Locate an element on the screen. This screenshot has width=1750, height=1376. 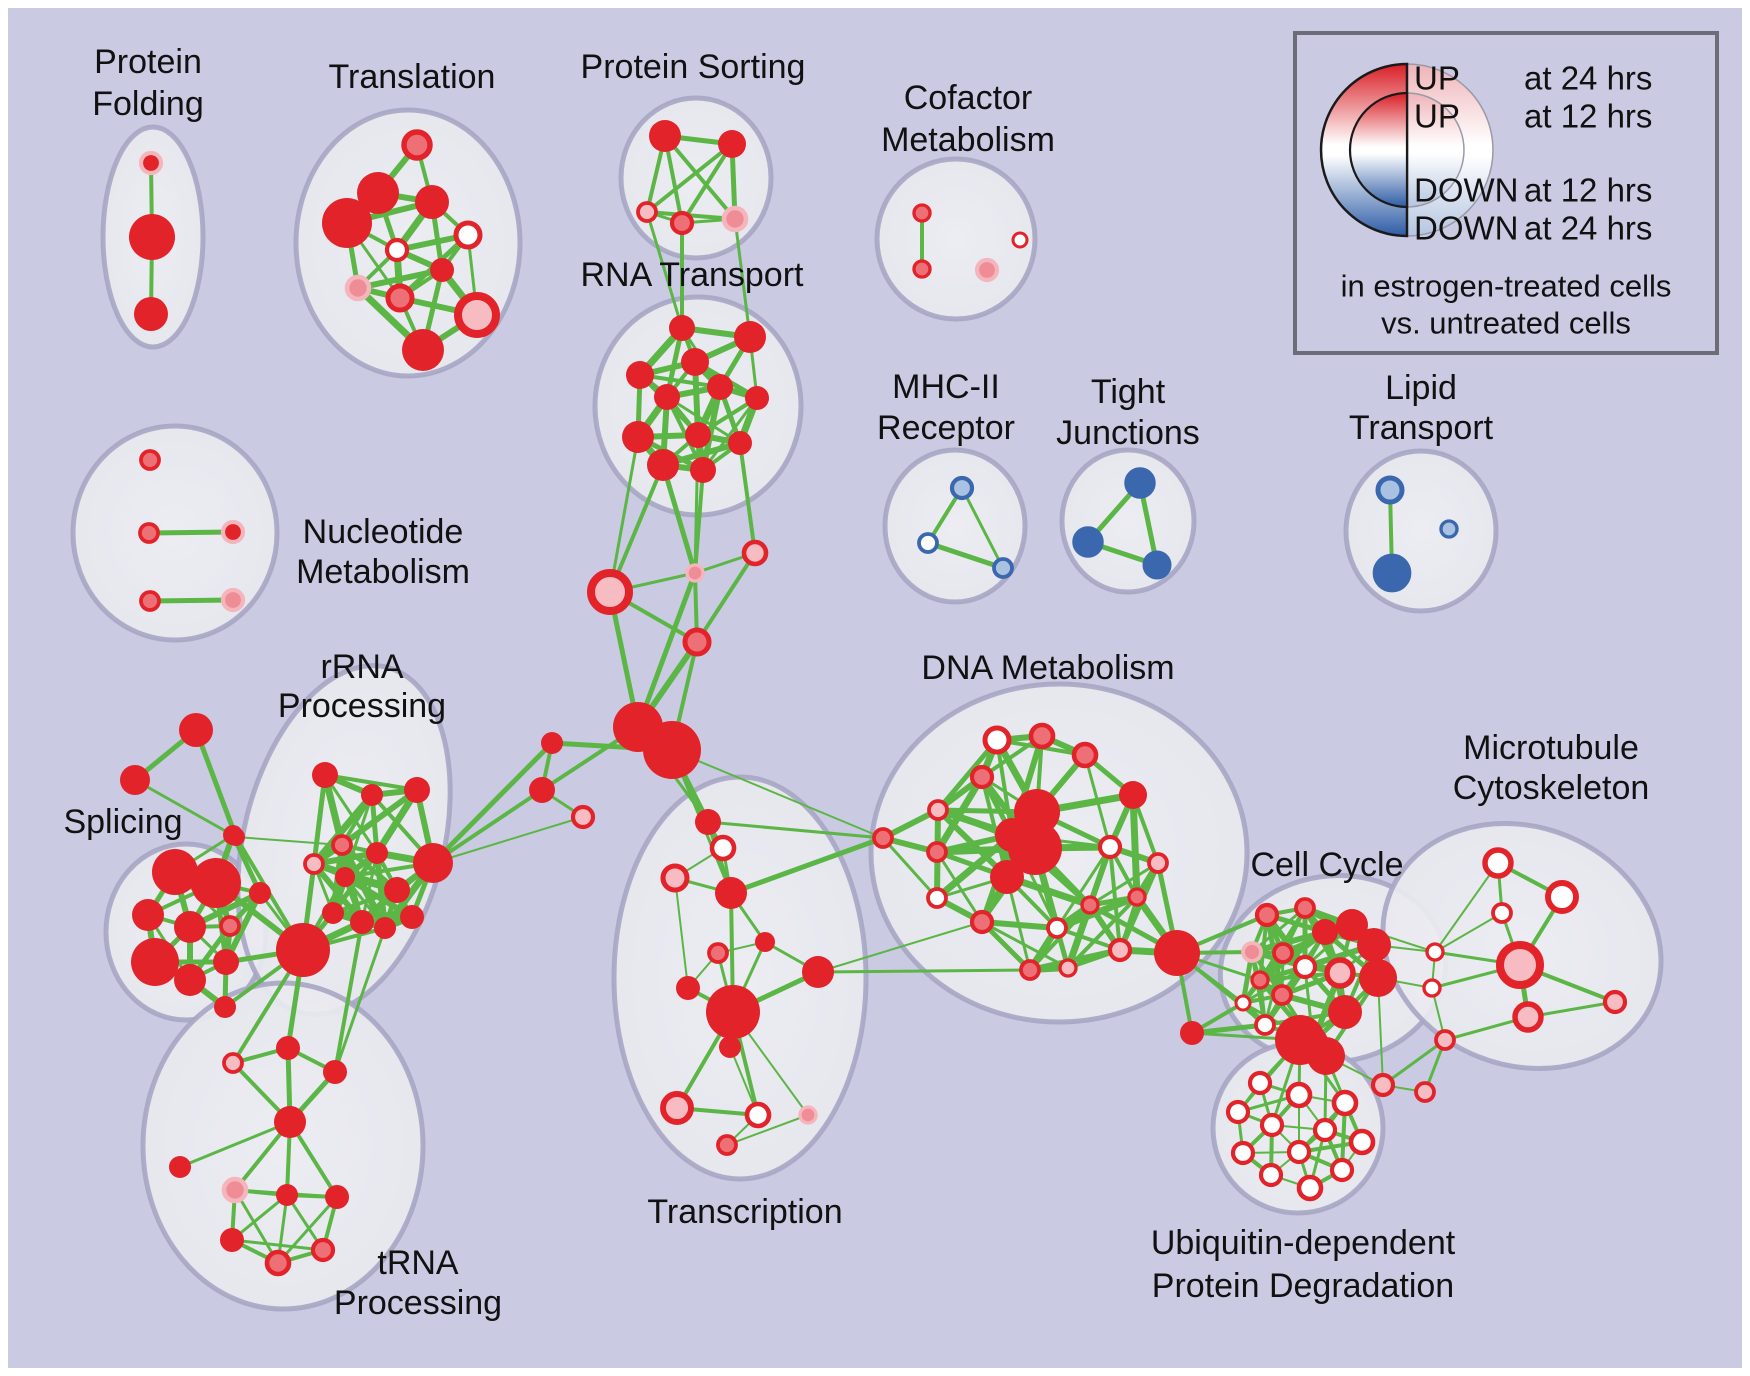
cluster-label-nm: Metabolism is located at coordinates (383, 572).